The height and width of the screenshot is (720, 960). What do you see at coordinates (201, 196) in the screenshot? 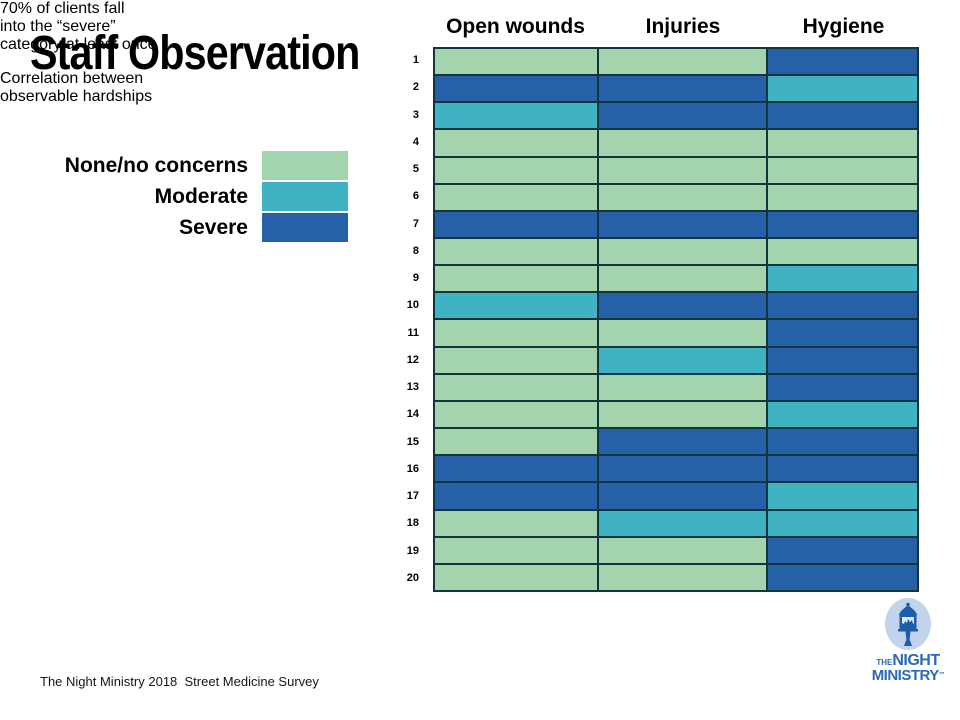
I see `legend-label-moderate: Moderate` at bounding box center [201, 196].